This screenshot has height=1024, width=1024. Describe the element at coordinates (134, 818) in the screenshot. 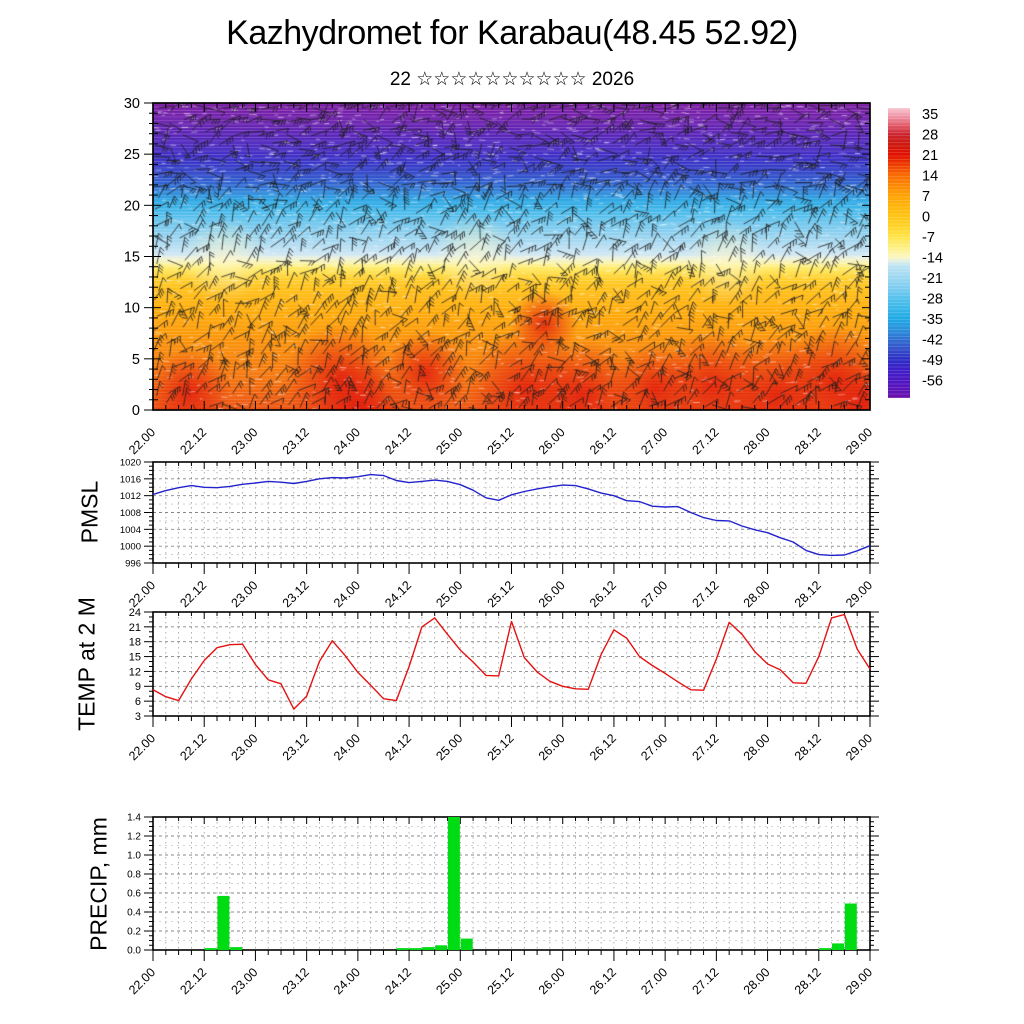

I see `y-tick-label: 1.4` at that location.